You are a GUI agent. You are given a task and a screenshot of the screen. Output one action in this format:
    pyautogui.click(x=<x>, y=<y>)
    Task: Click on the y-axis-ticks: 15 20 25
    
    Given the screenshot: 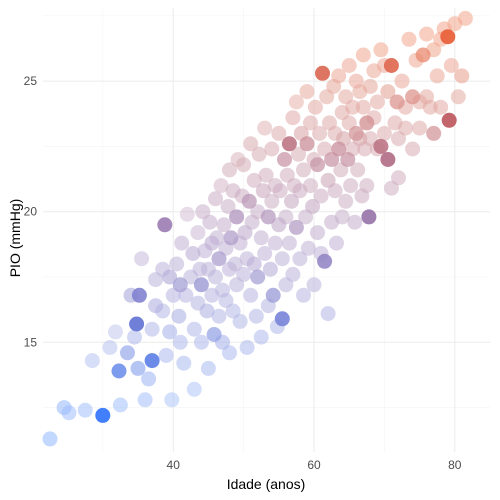 What is the action you would take?
    pyautogui.click(x=31, y=211)
    